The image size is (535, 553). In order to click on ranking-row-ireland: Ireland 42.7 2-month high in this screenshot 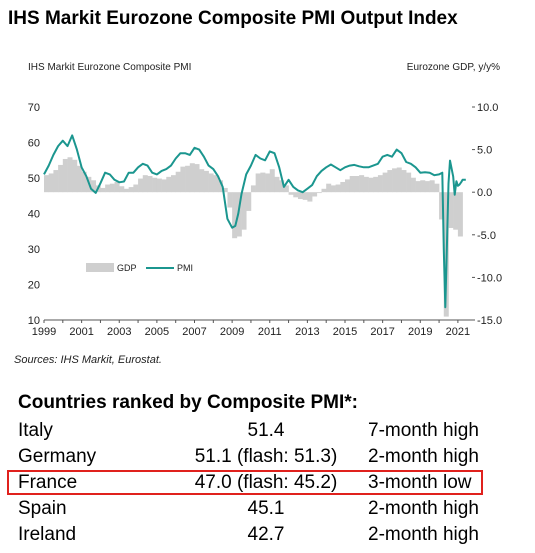, I will do `click(253, 535)`.